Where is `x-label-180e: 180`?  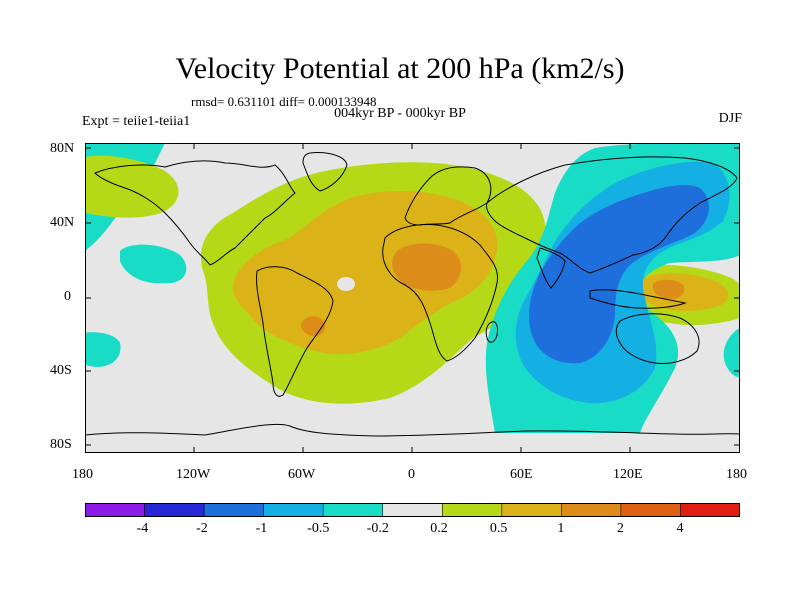
x-label-180e: 180 is located at coordinates (736, 474).